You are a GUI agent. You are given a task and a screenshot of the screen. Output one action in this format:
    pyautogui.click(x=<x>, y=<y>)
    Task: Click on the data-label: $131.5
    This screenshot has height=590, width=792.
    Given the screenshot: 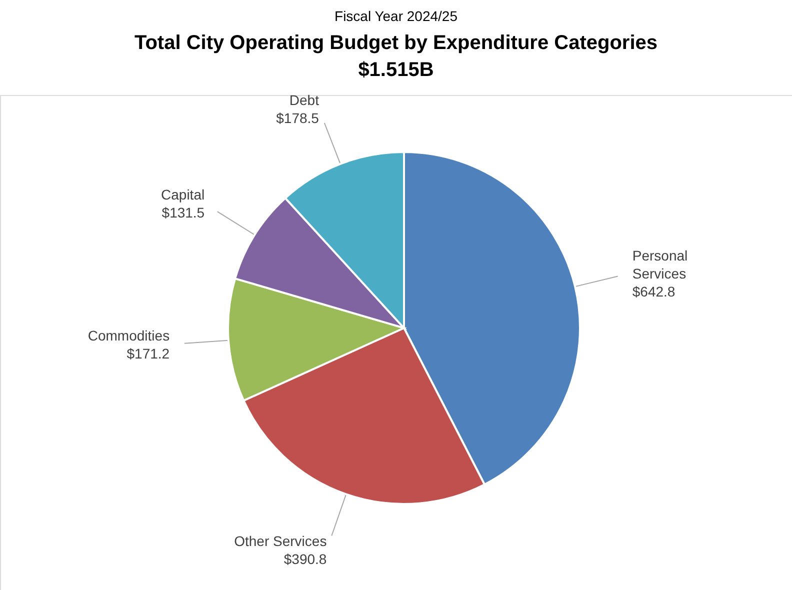 What is the action you would take?
    pyautogui.click(x=183, y=212)
    